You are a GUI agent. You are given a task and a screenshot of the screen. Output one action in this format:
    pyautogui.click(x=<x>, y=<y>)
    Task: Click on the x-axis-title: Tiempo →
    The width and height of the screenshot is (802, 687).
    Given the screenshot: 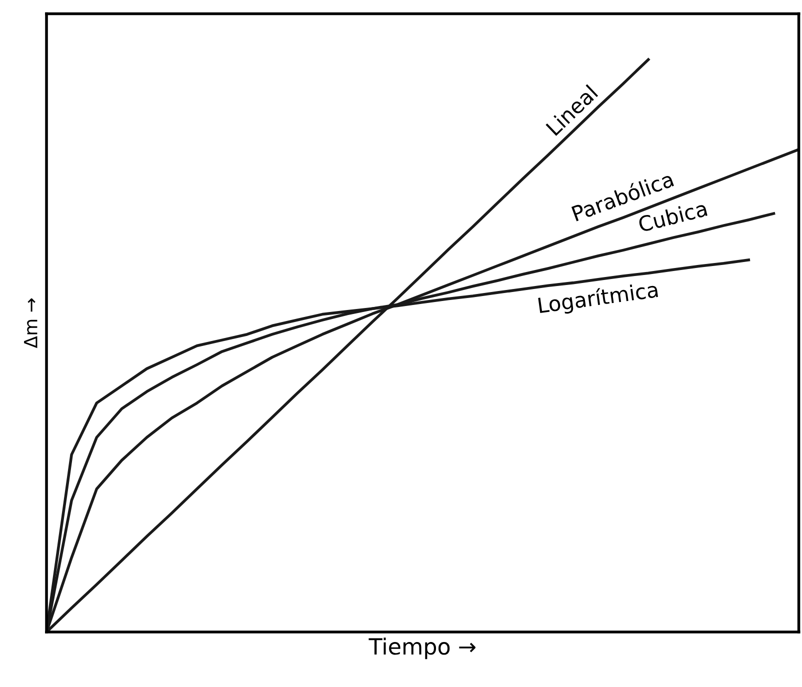 What is the action you would take?
    pyautogui.click(x=422, y=649)
    